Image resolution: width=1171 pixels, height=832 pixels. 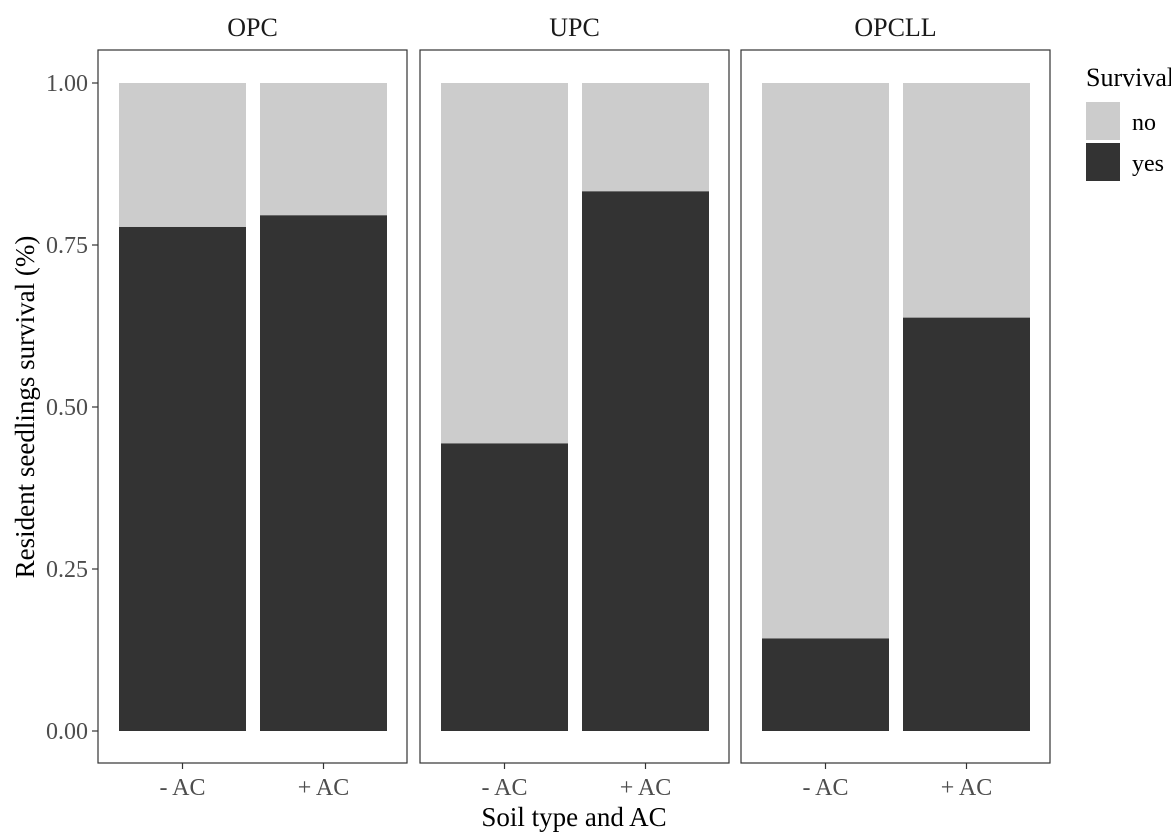 What do you see at coordinates (25, 407) in the screenshot?
I see `y-axis-title: Resident seedlings survival (%)` at bounding box center [25, 407].